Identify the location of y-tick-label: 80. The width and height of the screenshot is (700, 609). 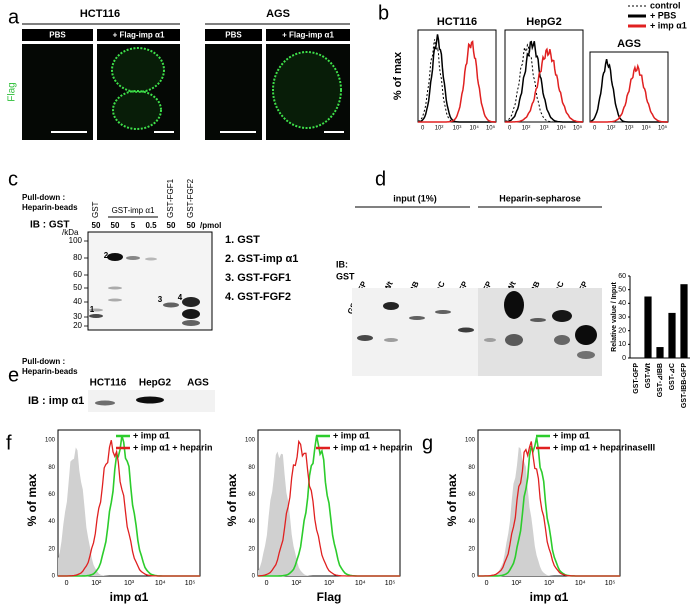
(51, 468).